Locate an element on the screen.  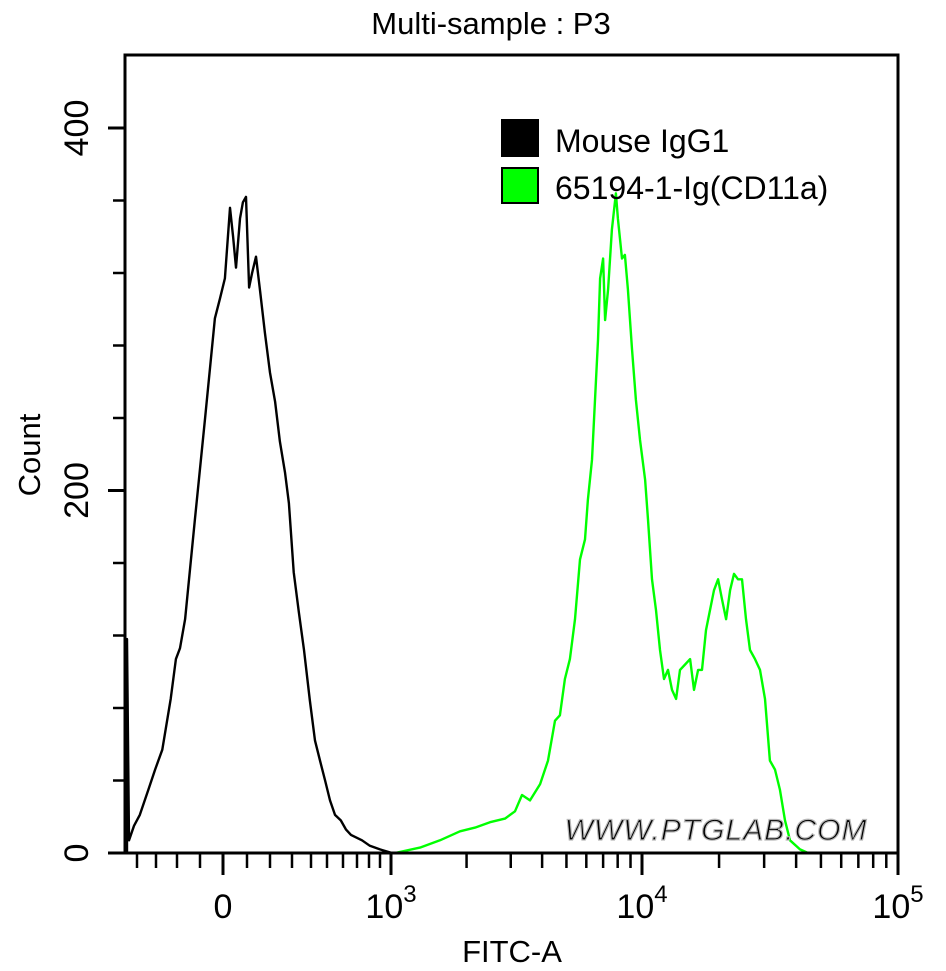
chart-title: Multi-sample : P3 is located at coordinates (490, 23).